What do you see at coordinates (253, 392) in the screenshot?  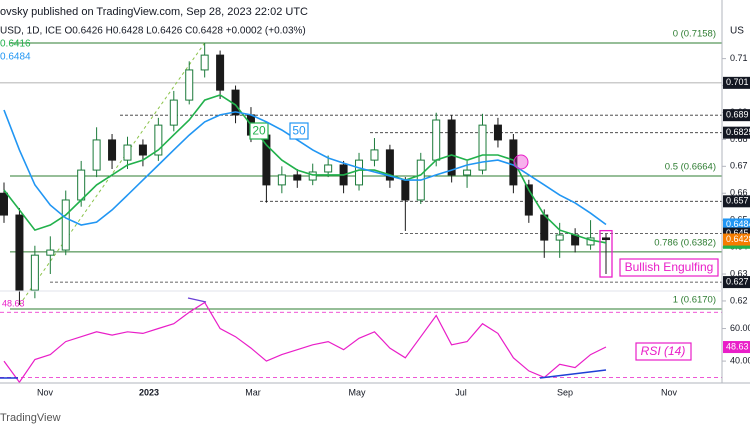 I see `x-tick-label: Mar` at bounding box center [253, 392].